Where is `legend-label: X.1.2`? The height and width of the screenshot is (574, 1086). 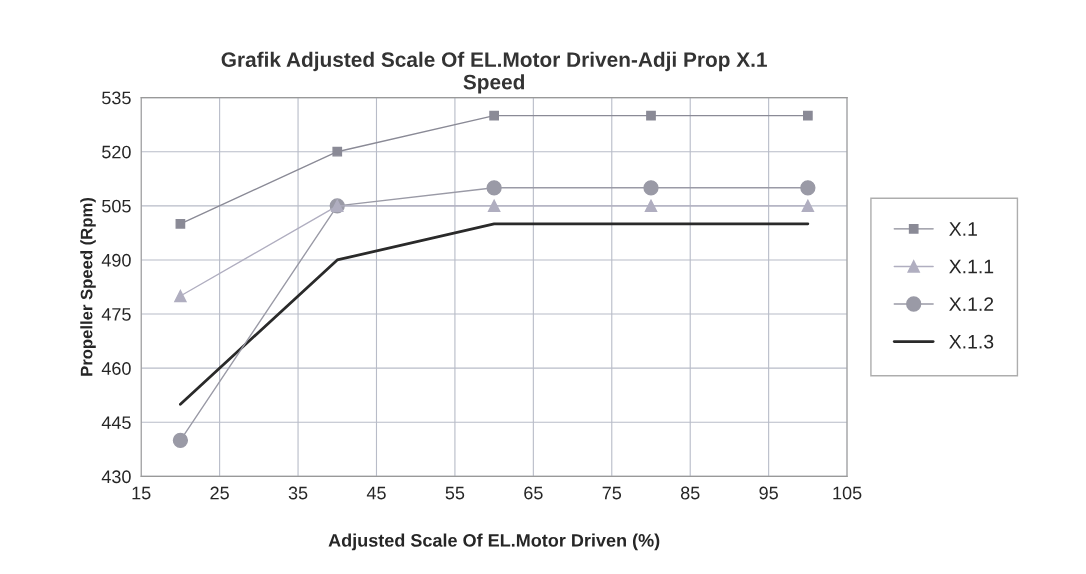
legend-label: X.1.2 is located at coordinates (971, 304).